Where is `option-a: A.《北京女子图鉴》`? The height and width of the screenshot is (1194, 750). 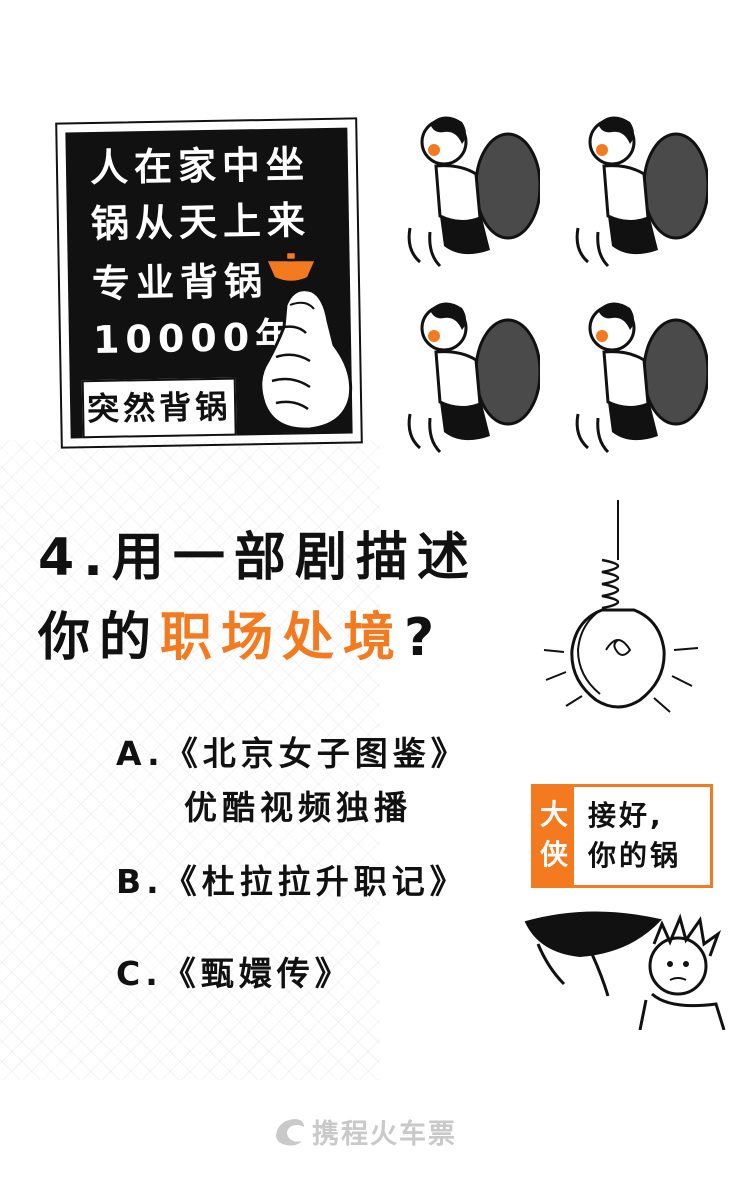 option-a: A.《北京女子图鉴》 is located at coordinates (292, 753).